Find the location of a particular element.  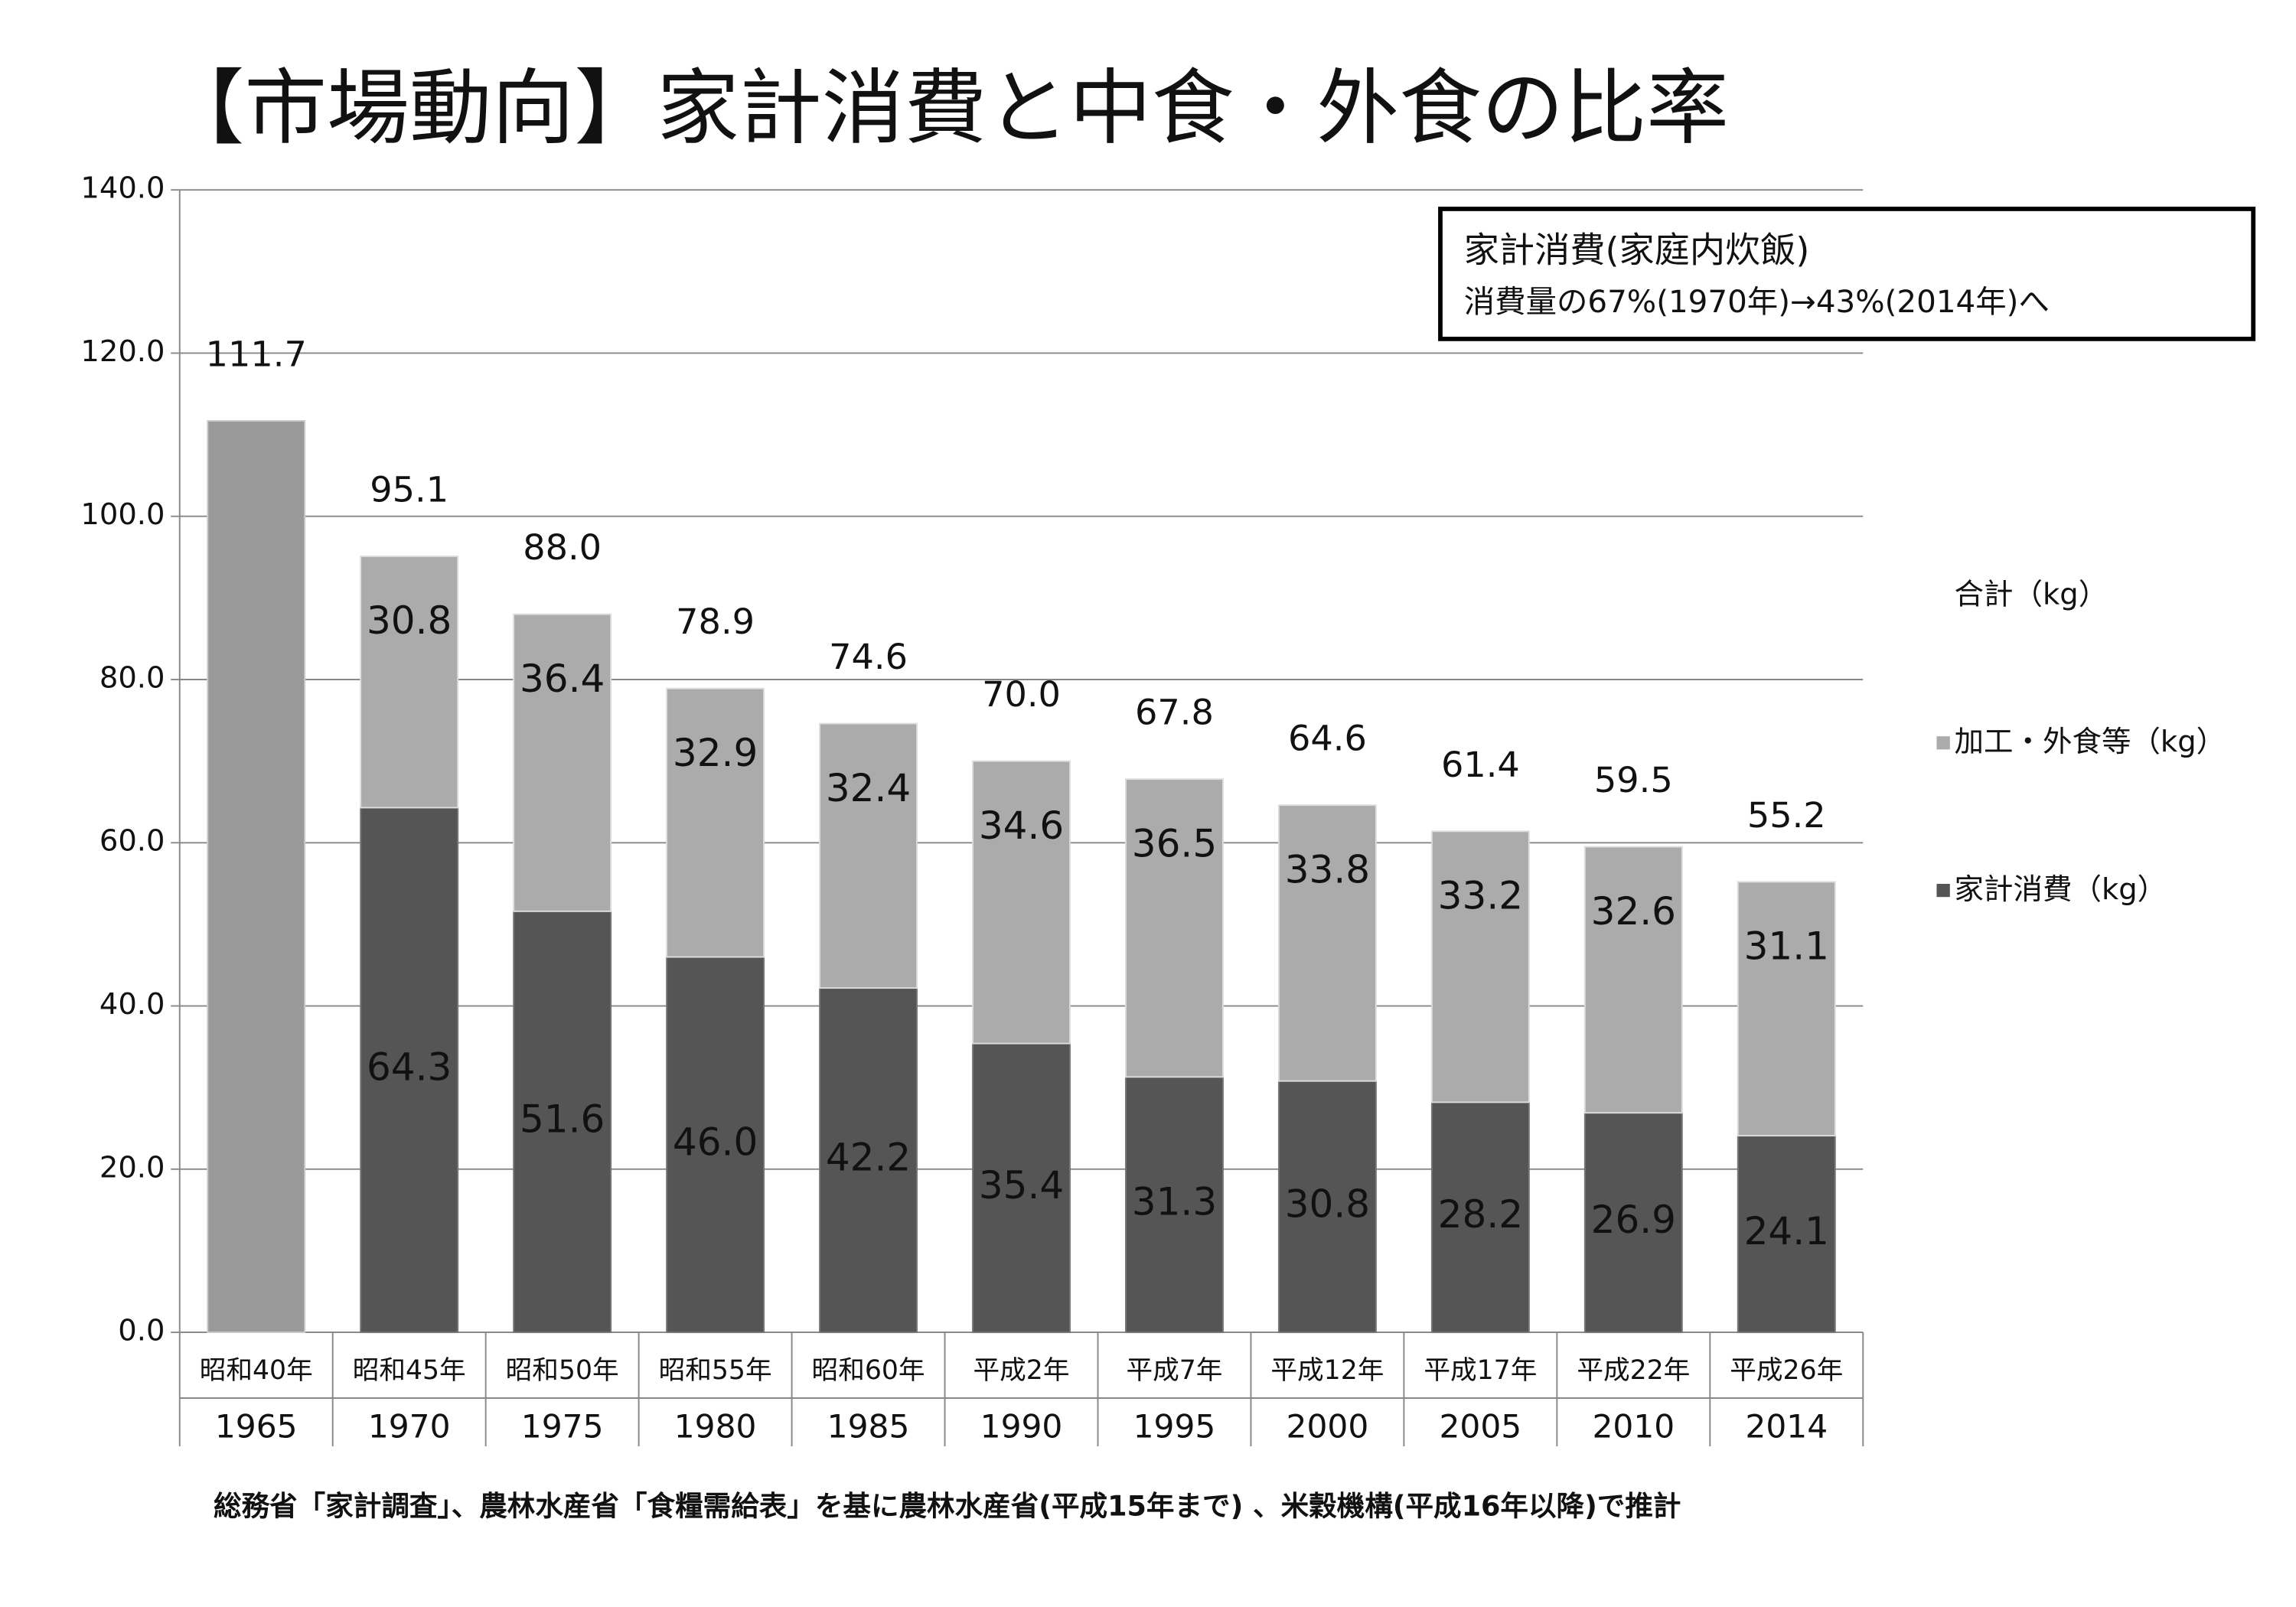

total-value-label: 95.1 is located at coordinates (409, 489).